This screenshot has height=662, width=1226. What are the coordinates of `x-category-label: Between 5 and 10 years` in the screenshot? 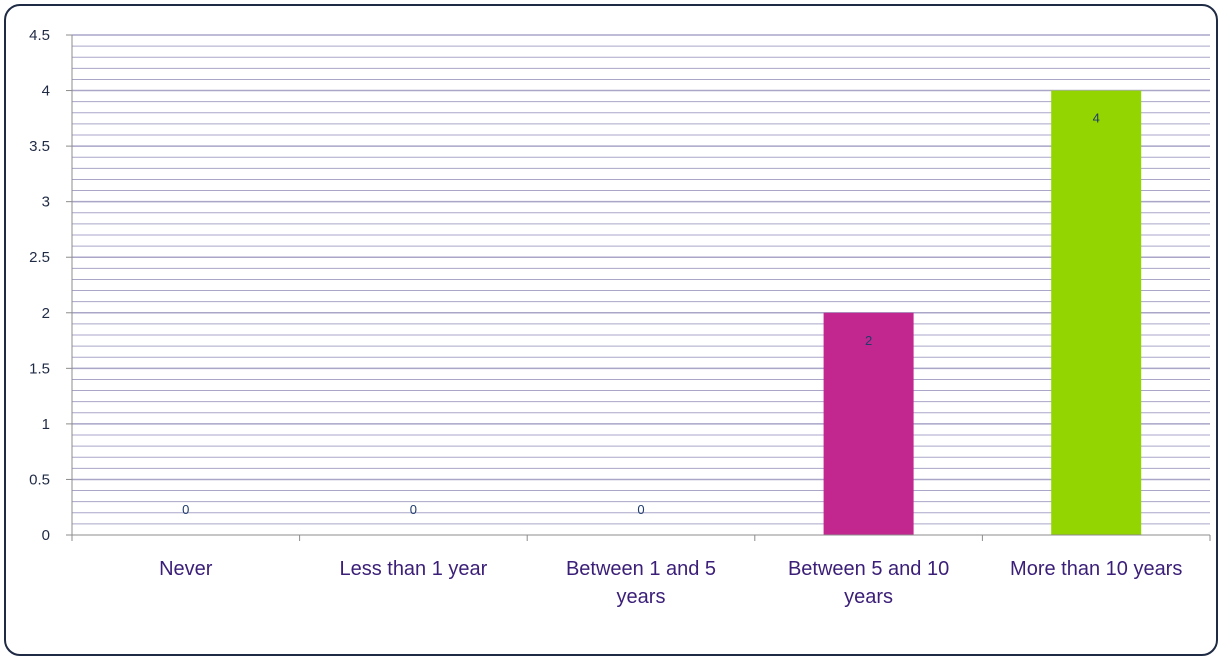 It's located at (868, 583).